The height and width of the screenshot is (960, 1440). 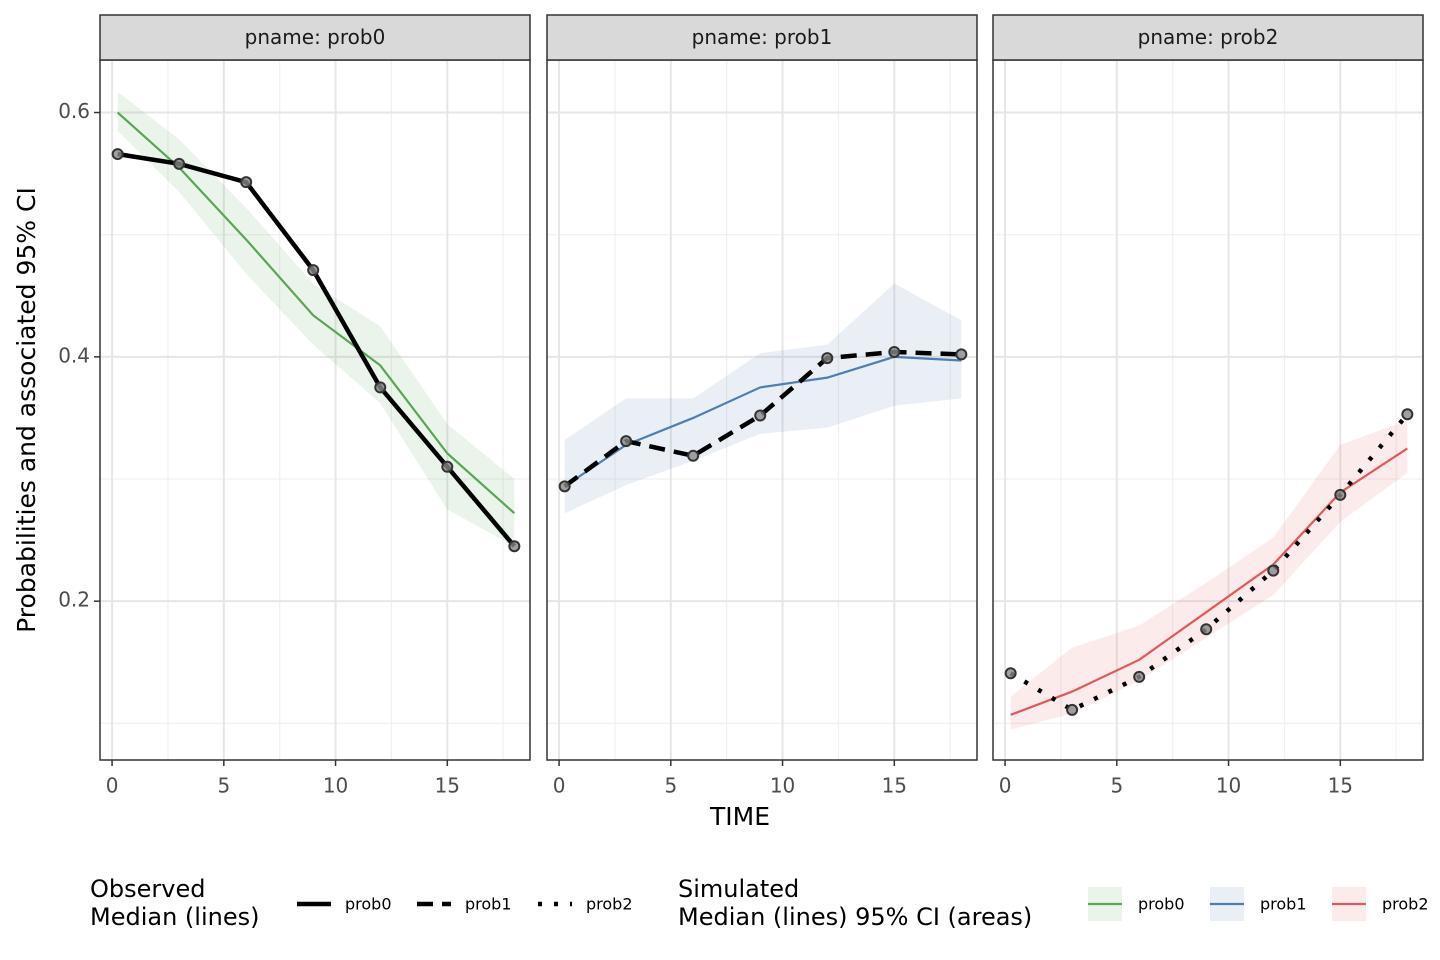 I want to click on x-axis-title: TIME, so click(x=739, y=816).